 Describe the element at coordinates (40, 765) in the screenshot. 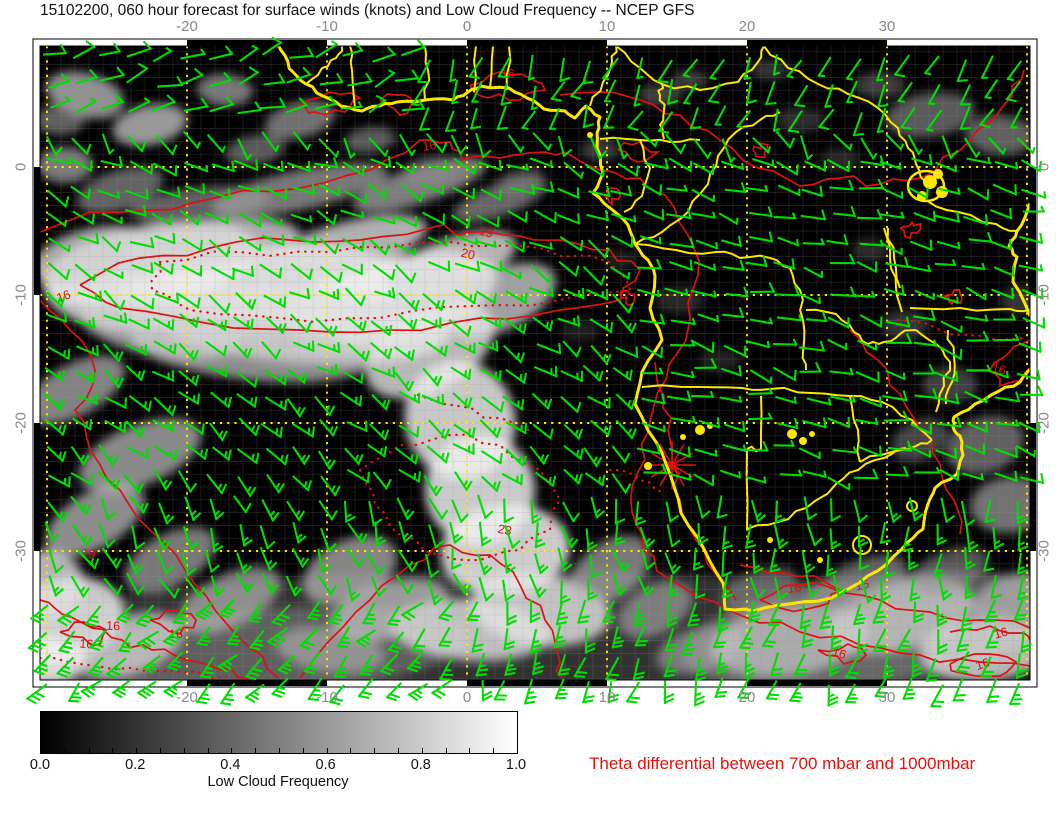

I see `colorbar-tick-label: 0.0` at that location.